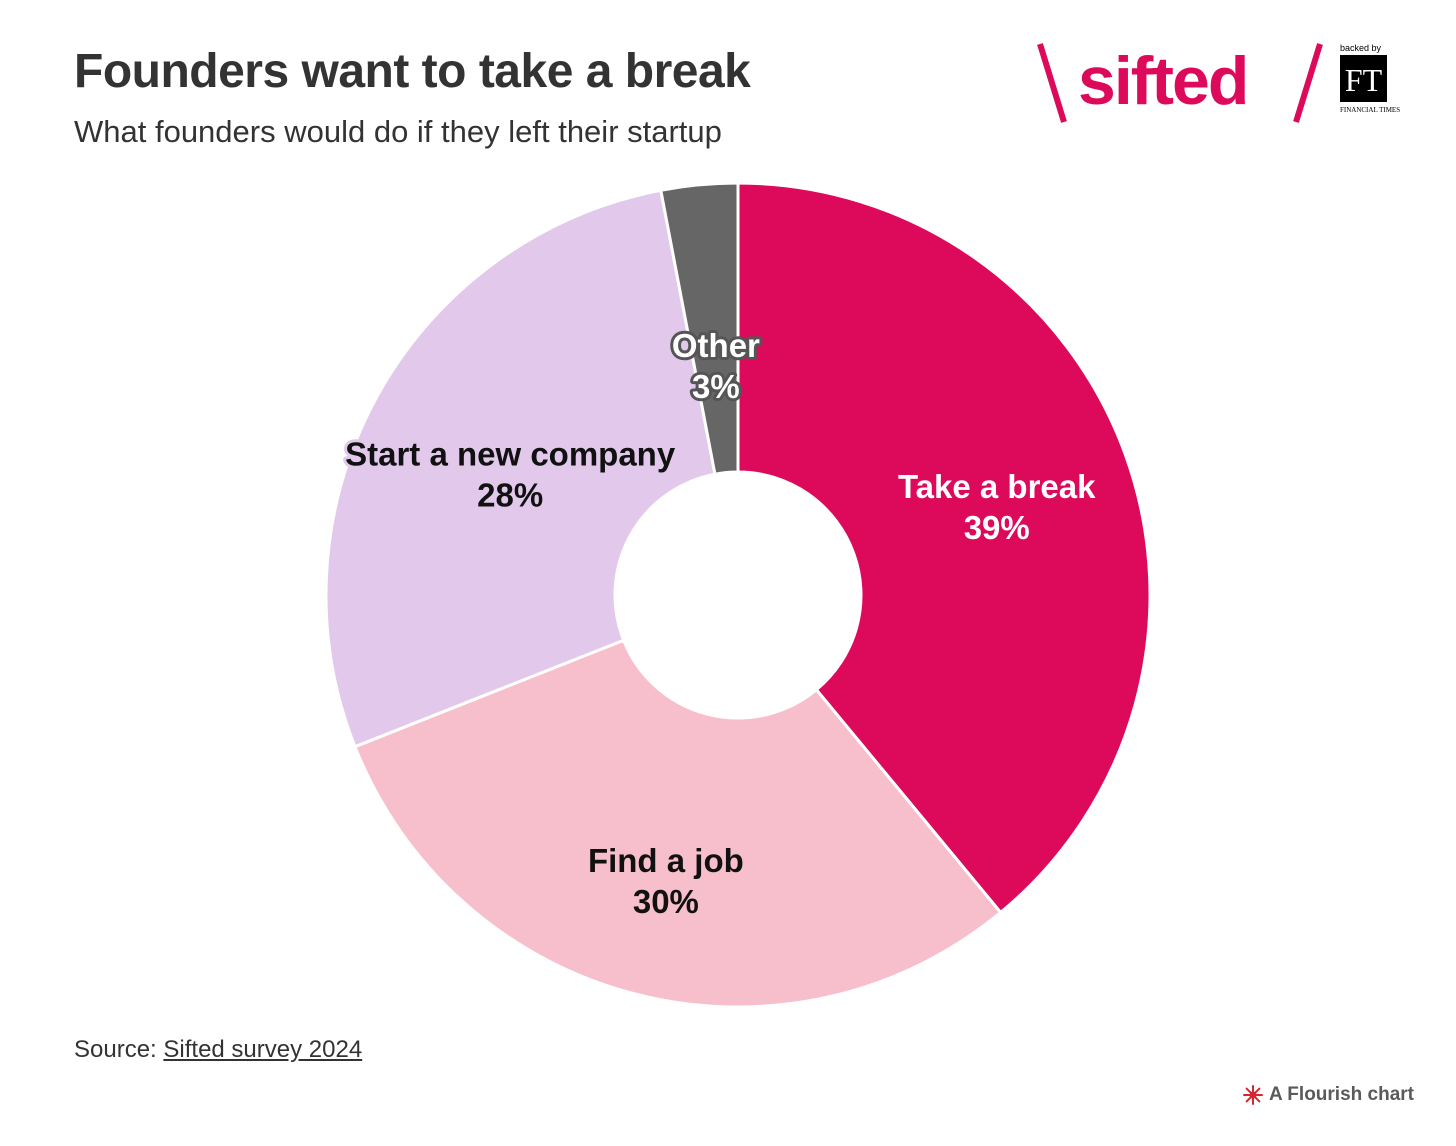 This screenshot has width=1456, height=1146. What do you see at coordinates (1361, 48) in the screenshot?
I see `logo-backed-by: backed by` at bounding box center [1361, 48].